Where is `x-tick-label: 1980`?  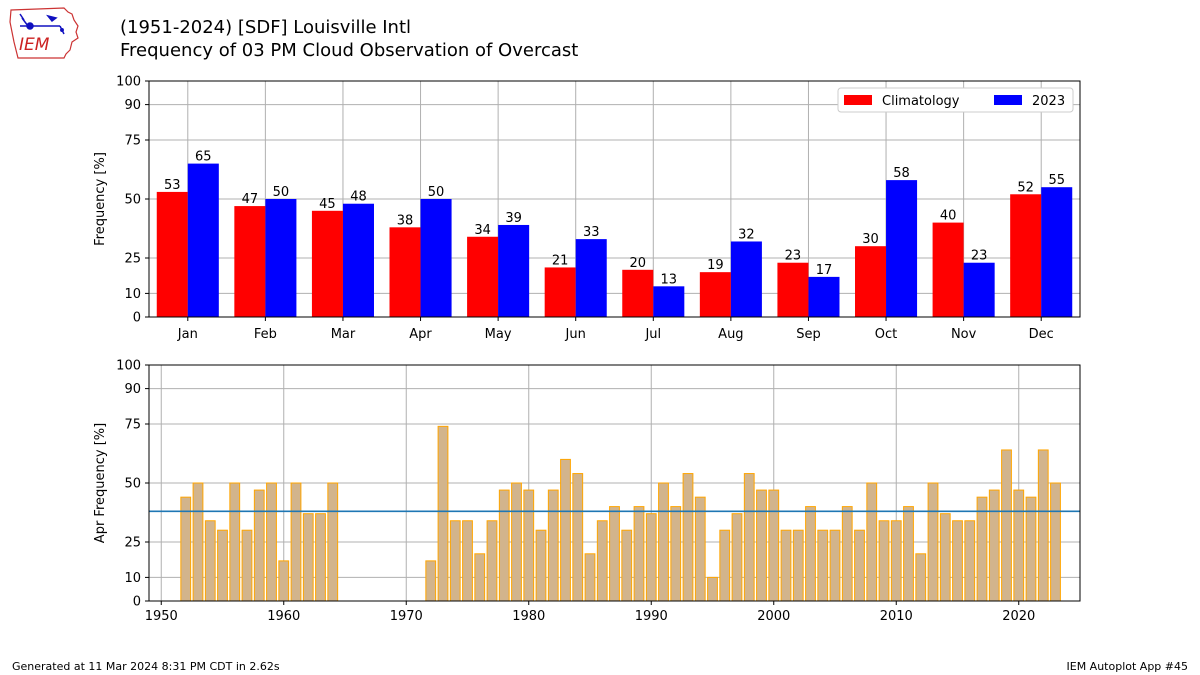
x-tick-label: 1980 is located at coordinates (528, 616).